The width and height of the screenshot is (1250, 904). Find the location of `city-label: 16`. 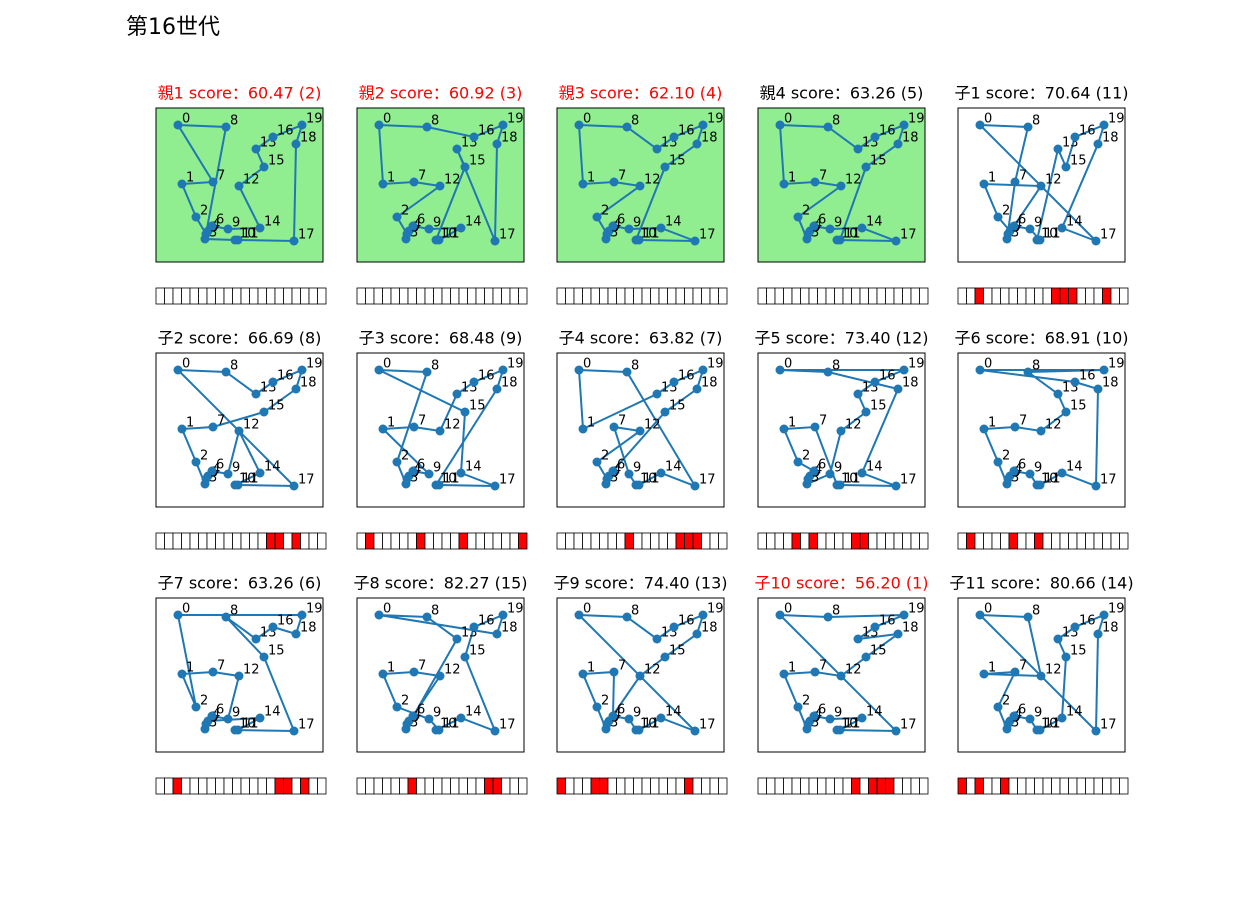

city-label: 16 is located at coordinates (486, 621).